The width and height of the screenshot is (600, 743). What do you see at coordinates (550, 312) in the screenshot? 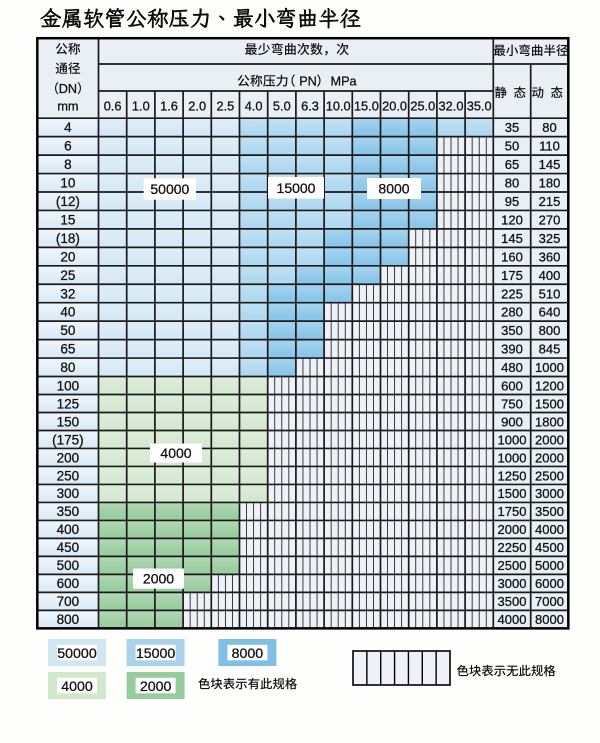
I see `svg-text: 640` at bounding box center [550, 312].